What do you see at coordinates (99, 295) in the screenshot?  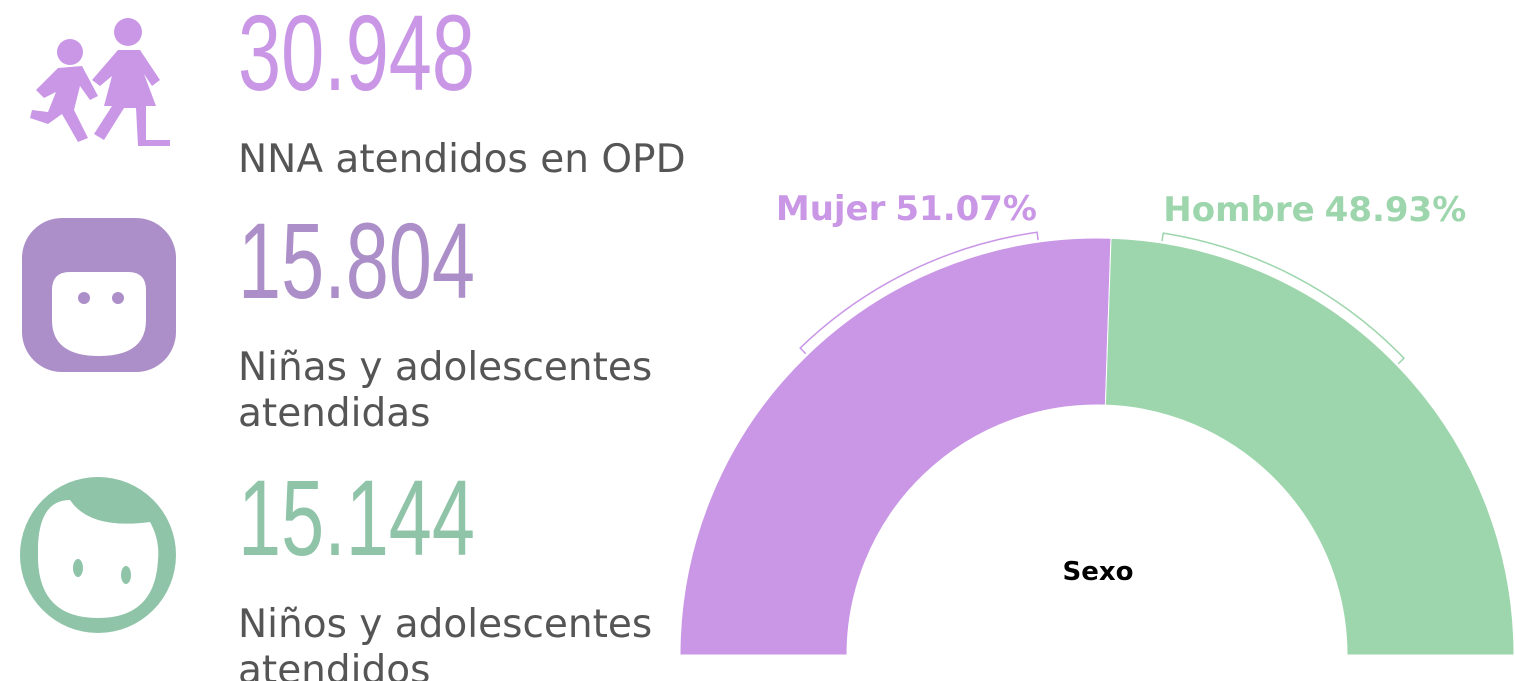 I see `girl-icon` at bounding box center [99, 295].